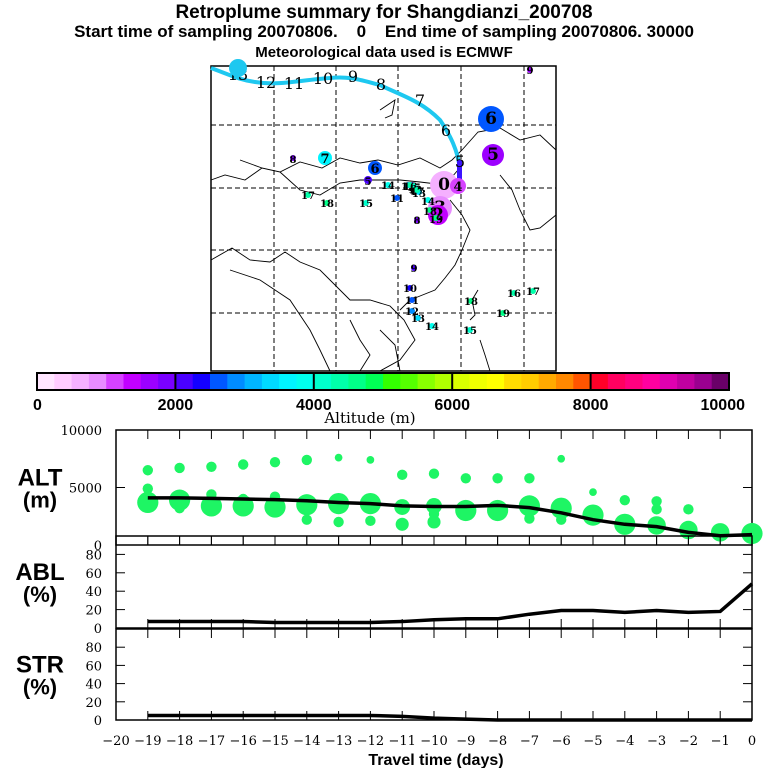  I want to click on x-tick-label: −10, so click(433, 741).